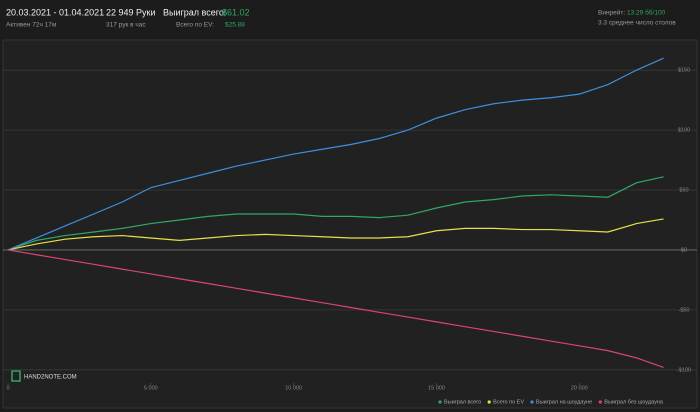  Describe the element at coordinates (683, 310) in the screenshot. I see `y-tick-label: -$50` at that location.